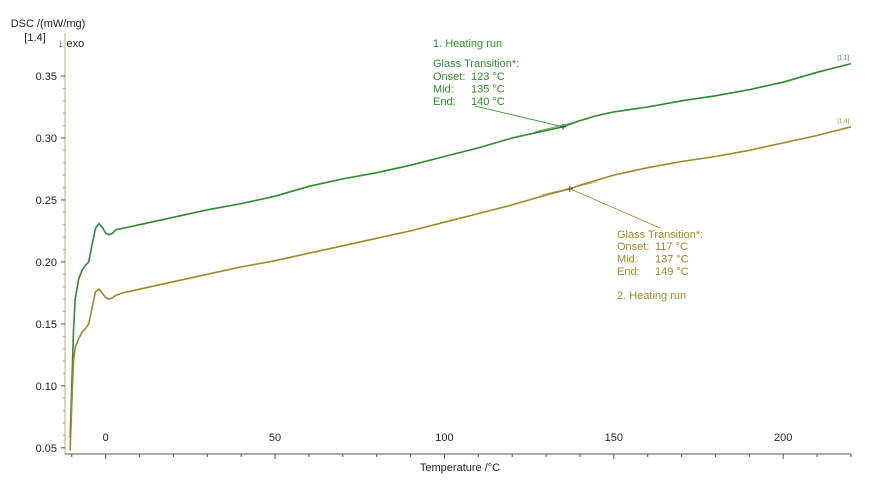  I want to click on gt-2-row-label: Mid:, so click(627, 260).